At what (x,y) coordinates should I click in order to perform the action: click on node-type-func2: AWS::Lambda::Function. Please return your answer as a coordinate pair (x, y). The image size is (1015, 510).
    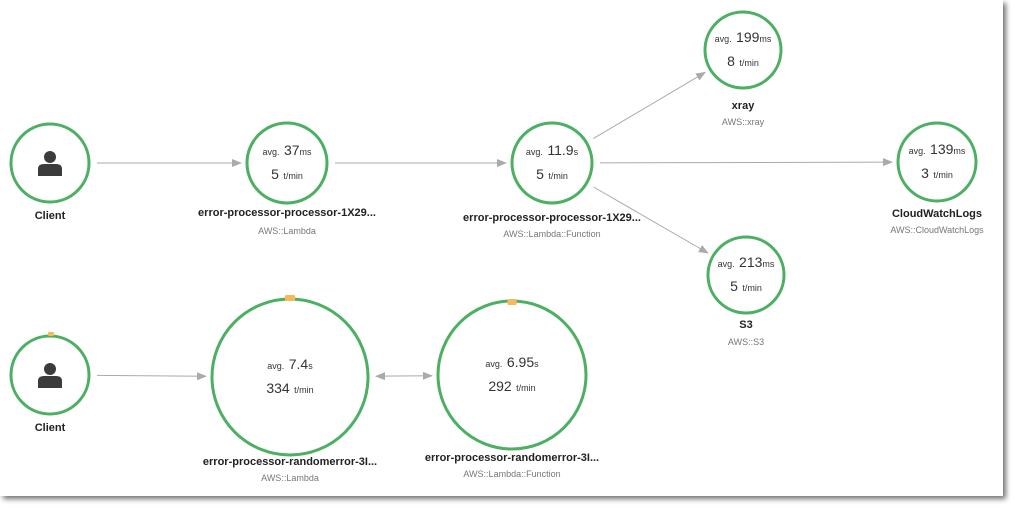
    Looking at the image, I should click on (512, 474).